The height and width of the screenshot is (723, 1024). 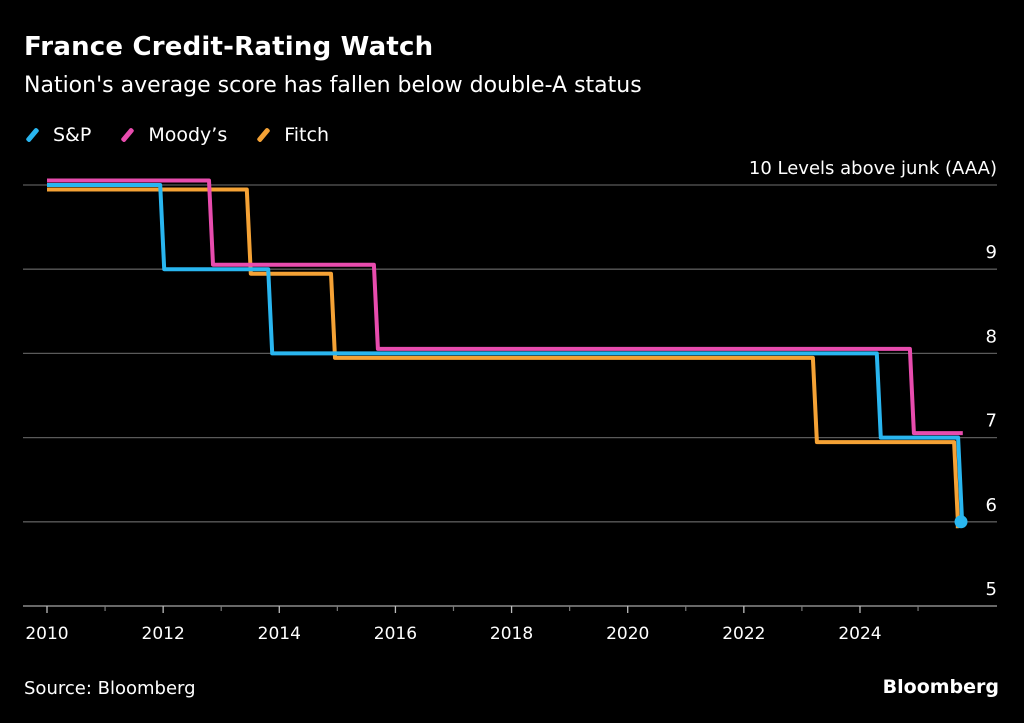 I want to click on x-tick-label-2018: 2018, so click(x=511, y=634).